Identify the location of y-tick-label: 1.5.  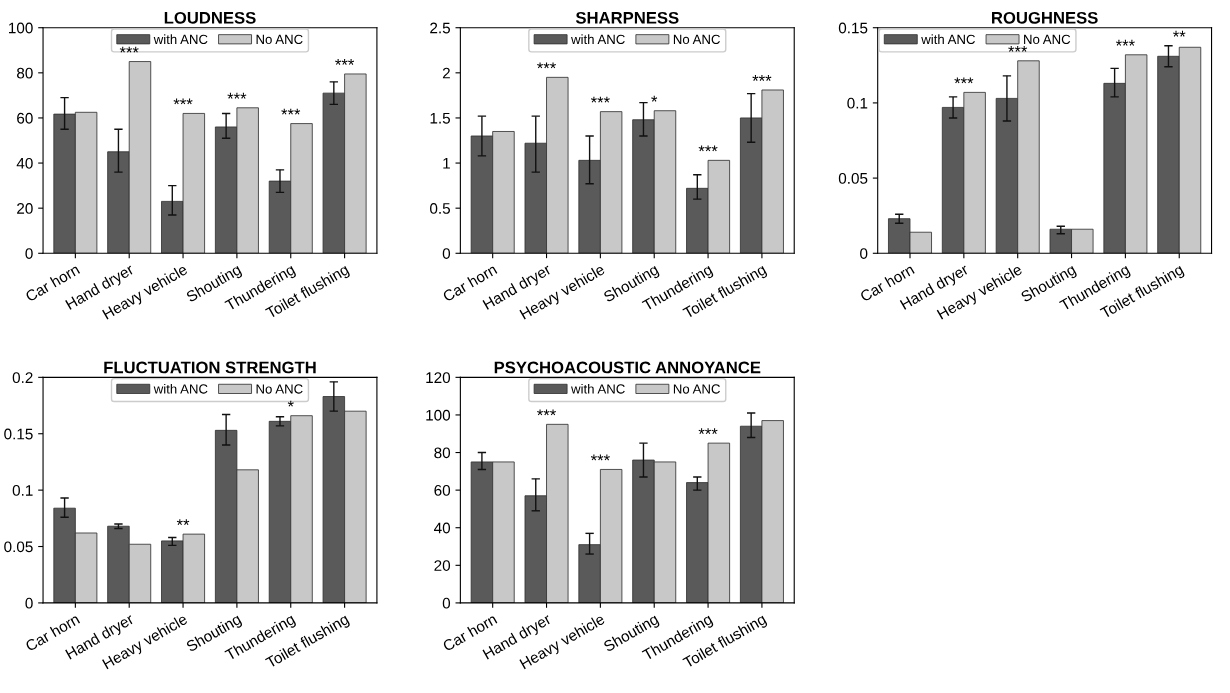
(440, 118).